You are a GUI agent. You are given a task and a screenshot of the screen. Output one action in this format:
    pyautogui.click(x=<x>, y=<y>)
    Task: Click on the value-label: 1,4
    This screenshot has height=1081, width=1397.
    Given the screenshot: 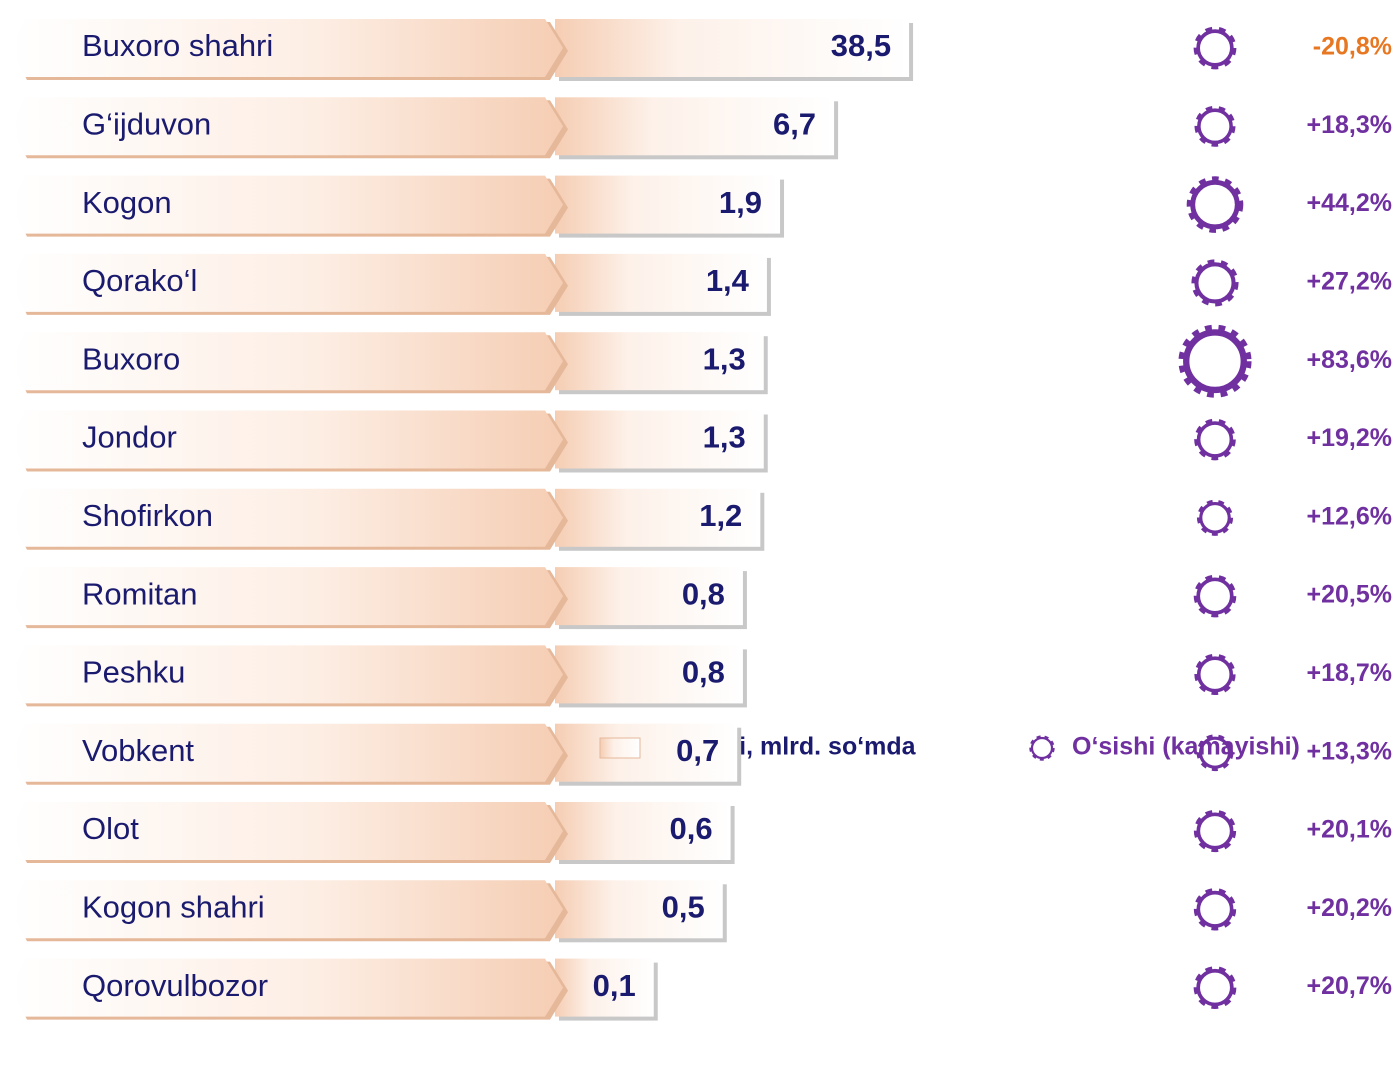 What is the action you would take?
    pyautogui.click(x=728, y=280)
    